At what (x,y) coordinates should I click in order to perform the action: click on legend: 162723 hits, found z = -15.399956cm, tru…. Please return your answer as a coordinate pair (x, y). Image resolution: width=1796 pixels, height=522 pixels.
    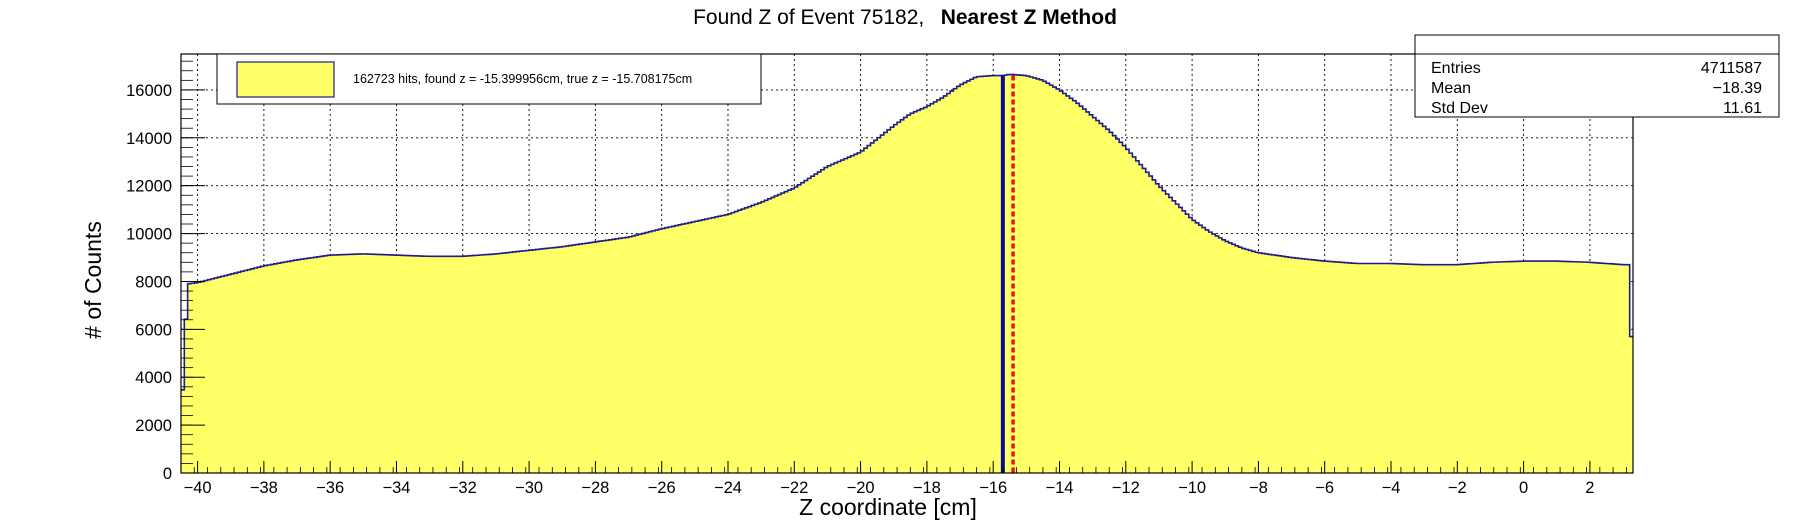
    Looking at the image, I should click on (489, 79).